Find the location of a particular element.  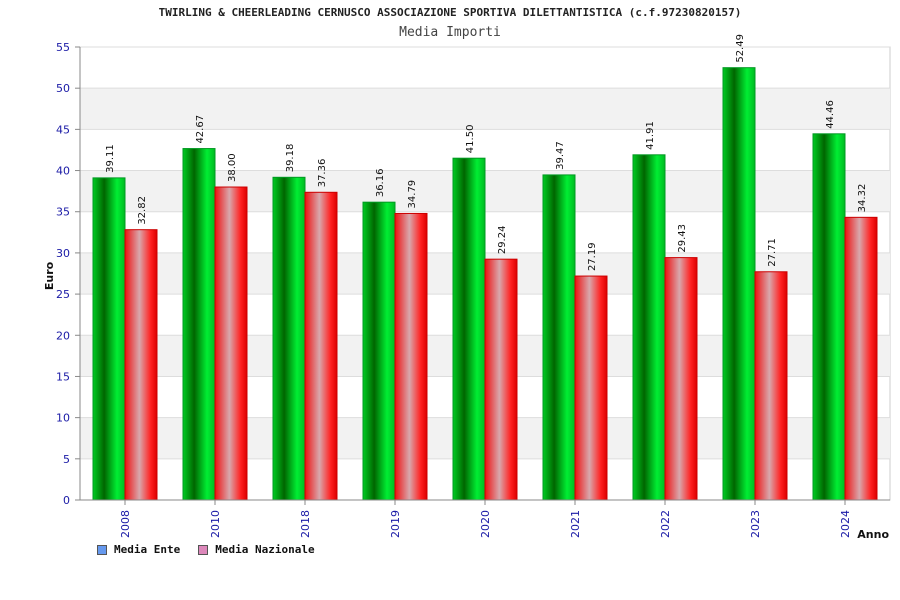

bar-media-ente-2024 is located at coordinates (829, 317).